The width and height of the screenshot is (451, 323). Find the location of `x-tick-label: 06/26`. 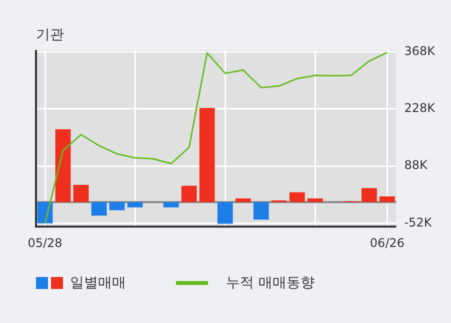

x-tick-label: 06/26 is located at coordinates (387, 243).